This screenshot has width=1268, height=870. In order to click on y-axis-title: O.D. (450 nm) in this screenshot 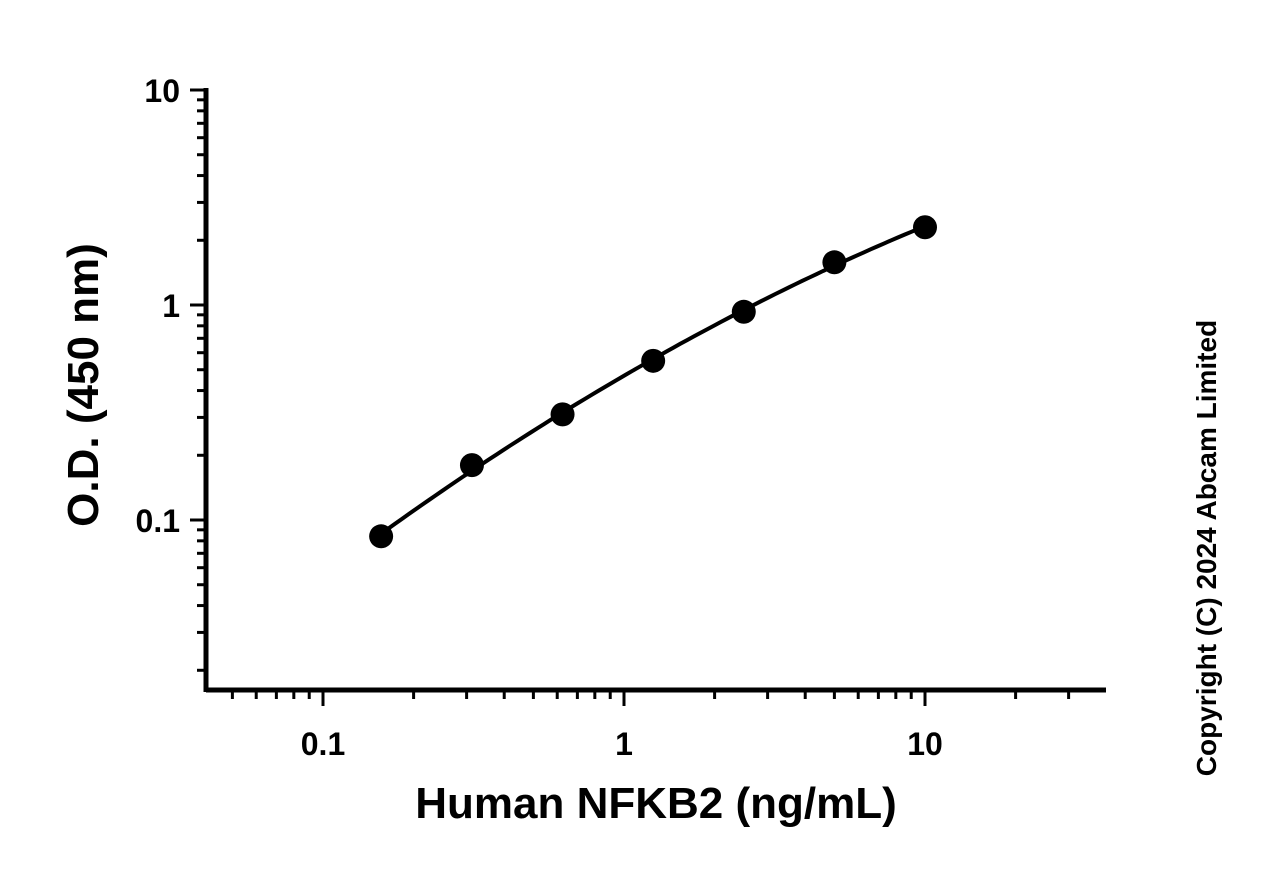, I will do `click(83, 385)`.